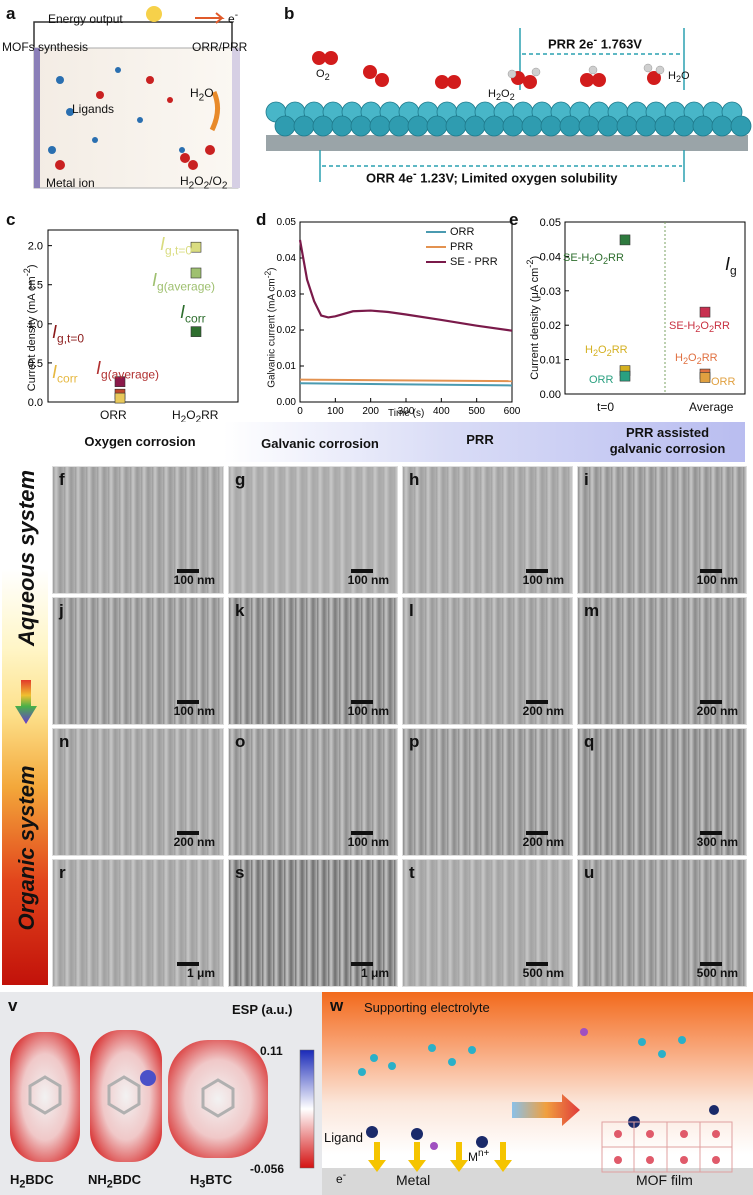  Describe the element at coordinates (406, 413) in the screenshot. I see `chart-d-xlabel: Time (s)` at that location.